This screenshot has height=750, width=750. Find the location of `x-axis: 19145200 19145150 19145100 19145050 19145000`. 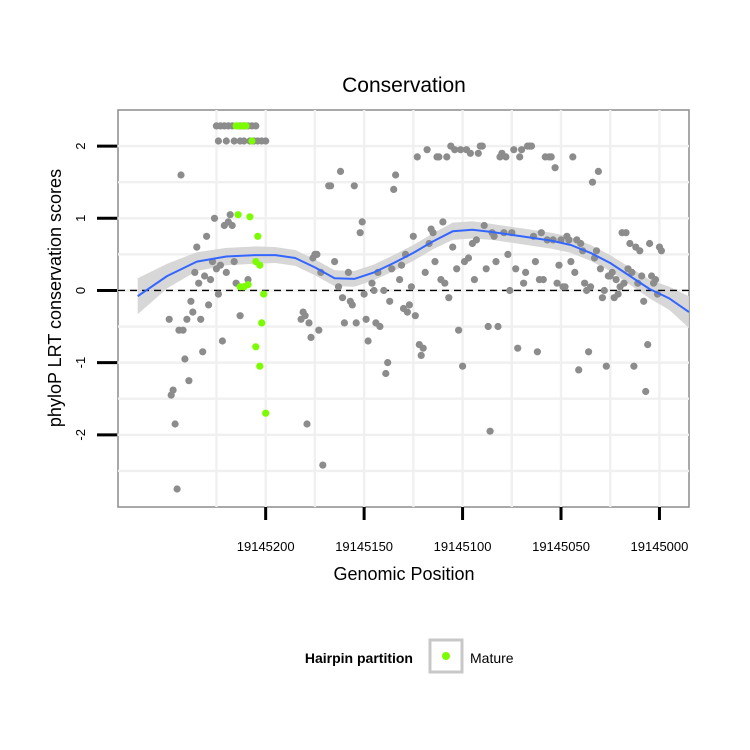

x-axis: 19145200 19145150 19145100 19145050 19145000 is located at coordinates (462, 530).